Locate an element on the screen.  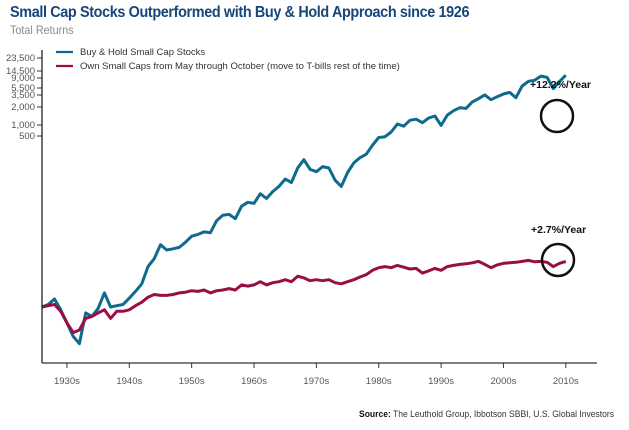
x-tick-label: 1960s is located at coordinates (254, 381).